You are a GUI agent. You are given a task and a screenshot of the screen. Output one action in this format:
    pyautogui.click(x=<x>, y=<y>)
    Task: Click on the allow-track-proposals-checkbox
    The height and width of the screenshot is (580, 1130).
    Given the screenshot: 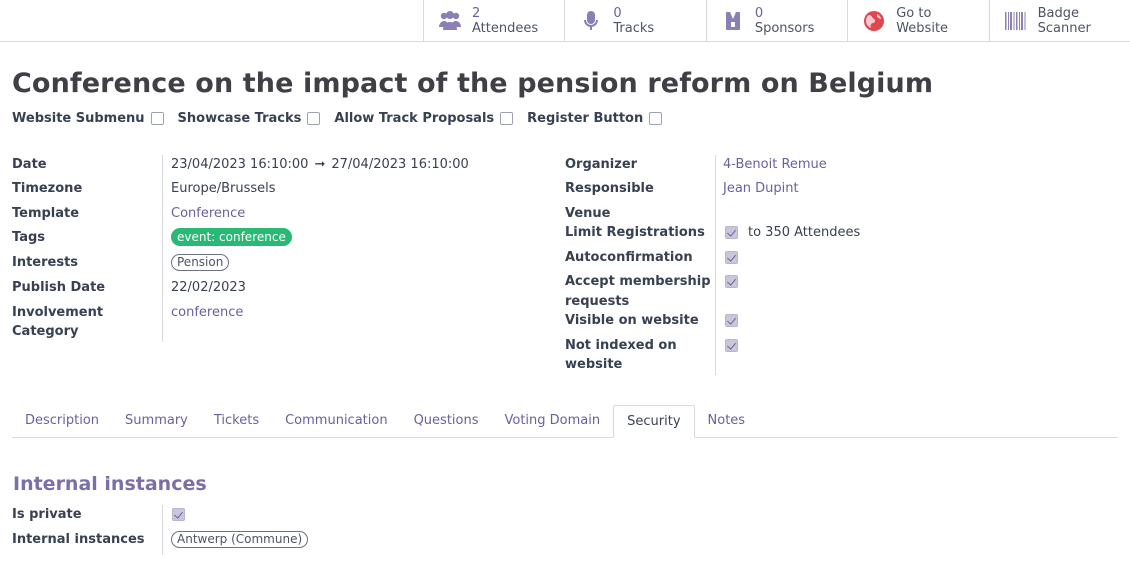 What is the action you would take?
    pyautogui.click(x=507, y=118)
    